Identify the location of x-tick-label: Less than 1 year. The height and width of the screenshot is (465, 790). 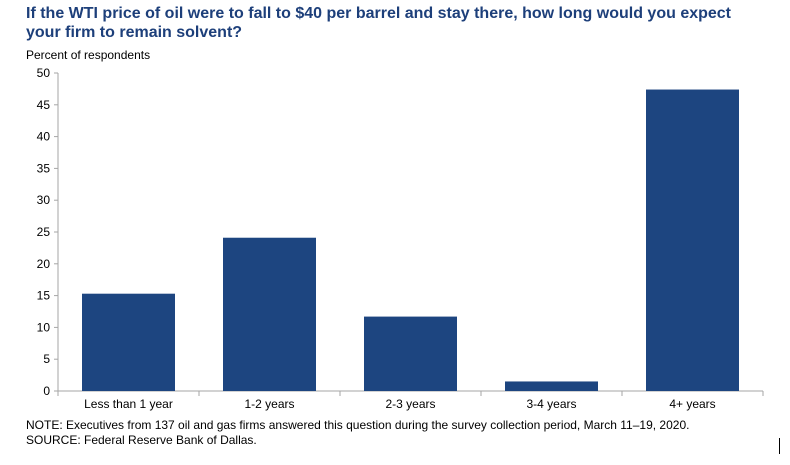
(128, 404).